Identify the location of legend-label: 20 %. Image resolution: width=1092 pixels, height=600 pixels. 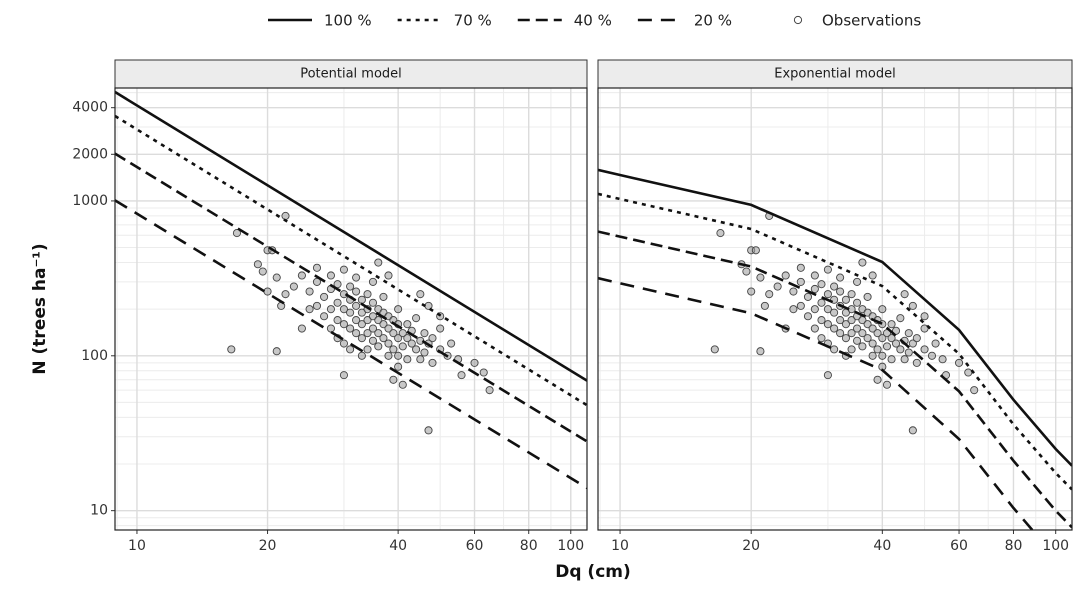
(713, 21).